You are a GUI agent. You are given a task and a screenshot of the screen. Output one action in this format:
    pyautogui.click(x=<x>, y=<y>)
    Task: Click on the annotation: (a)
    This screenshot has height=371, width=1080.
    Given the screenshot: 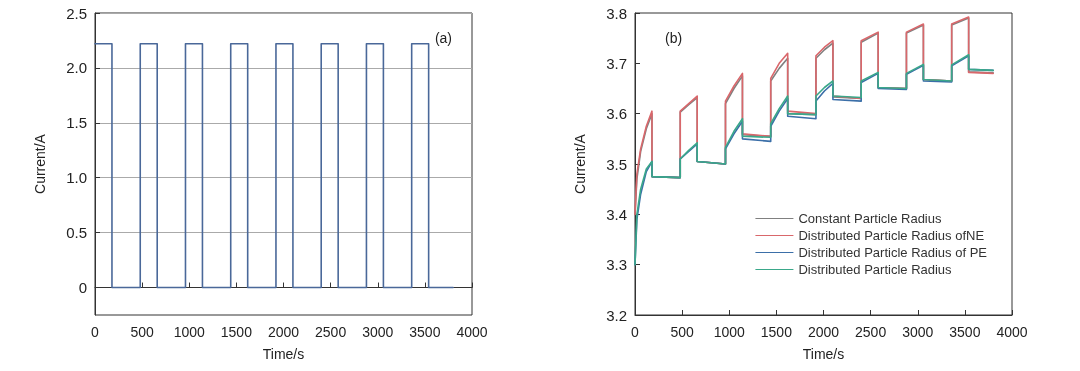 What is the action you would take?
    pyautogui.click(x=443, y=38)
    